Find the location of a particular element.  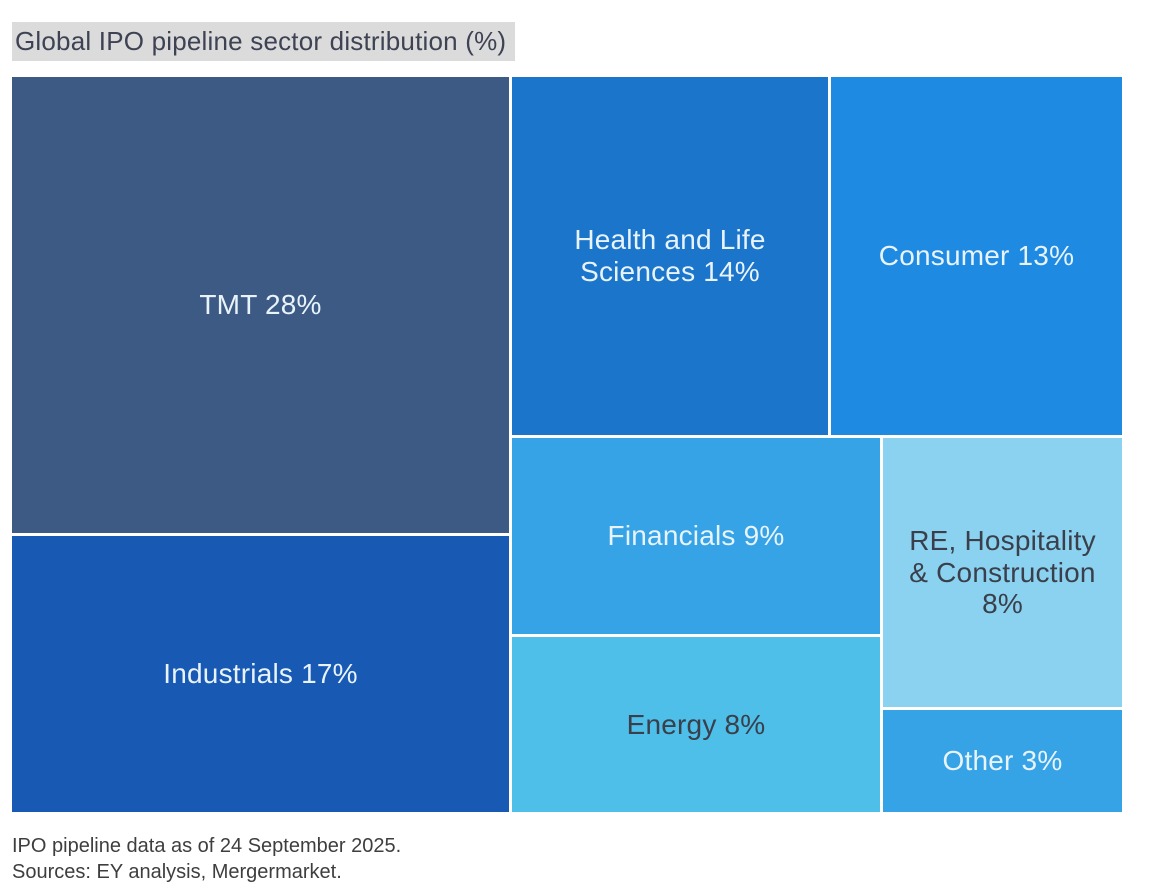

treemap-cell-label: Health and Life Sciences 14% is located at coordinates (670, 255).